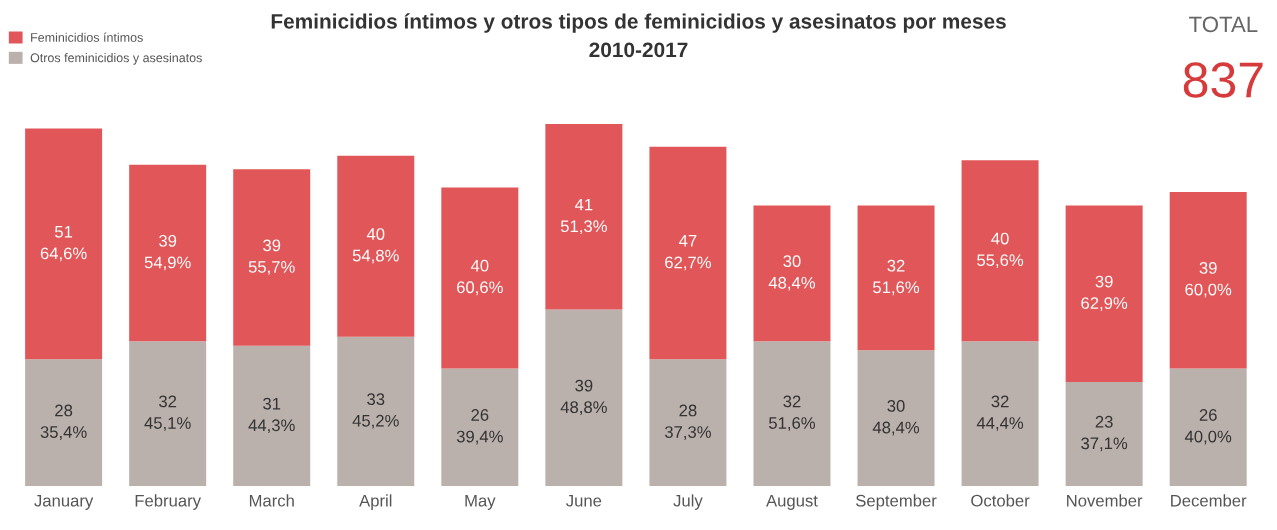  I want to click on chart-title: Feminicidios íntimos y otros tipos de feminicidios y asesinatos por meses 2010-2017, so click(638, 35).